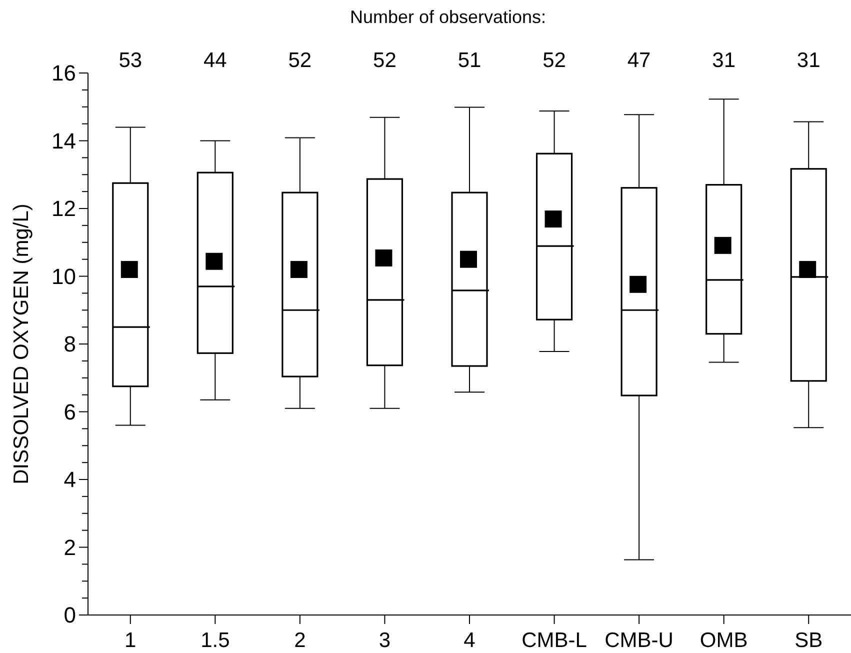 This screenshot has height=653, width=851. What do you see at coordinates (70, 479) in the screenshot?
I see `y-tick-label: 4` at bounding box center [70, 479].